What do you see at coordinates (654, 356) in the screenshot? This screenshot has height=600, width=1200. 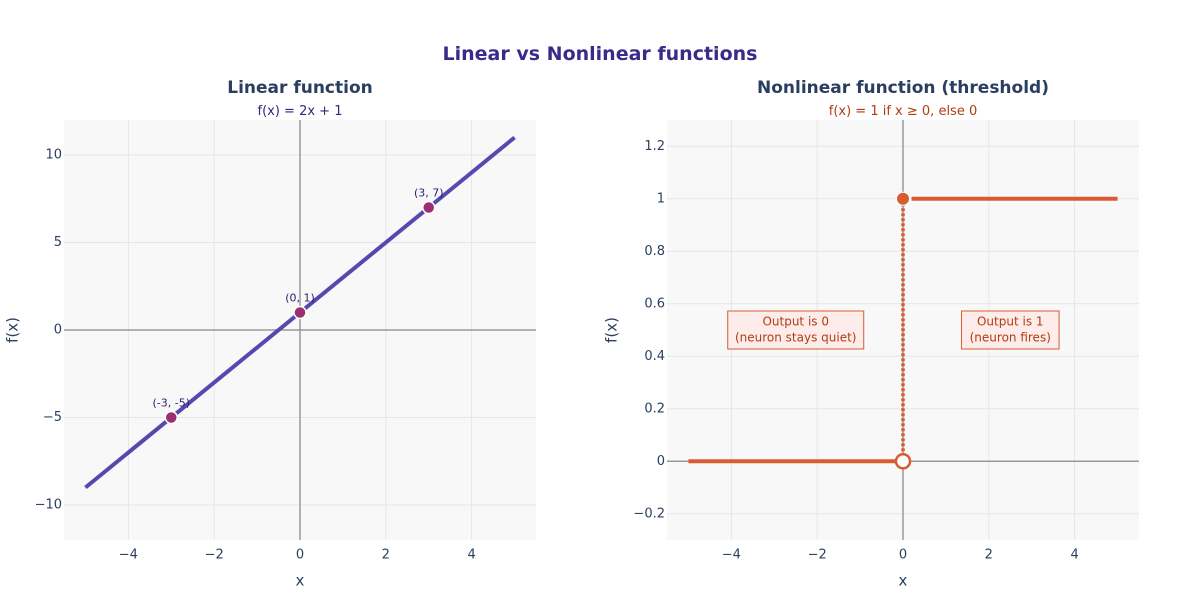 I see `y-tick-label: 0.4` at bounding box center [654, 356].